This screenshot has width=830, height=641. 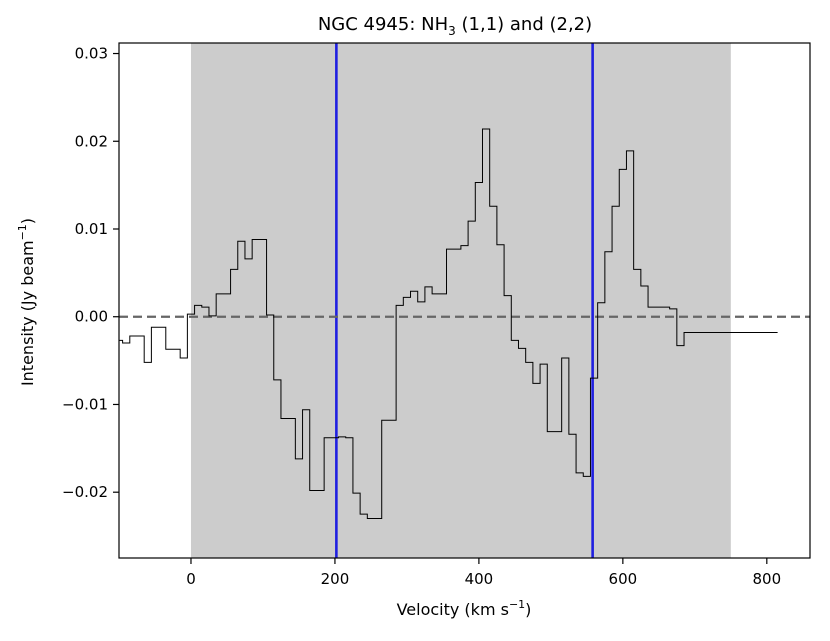 I want to click on x-axis-label-main: Velocity (km s, so click(x=453, y=609).